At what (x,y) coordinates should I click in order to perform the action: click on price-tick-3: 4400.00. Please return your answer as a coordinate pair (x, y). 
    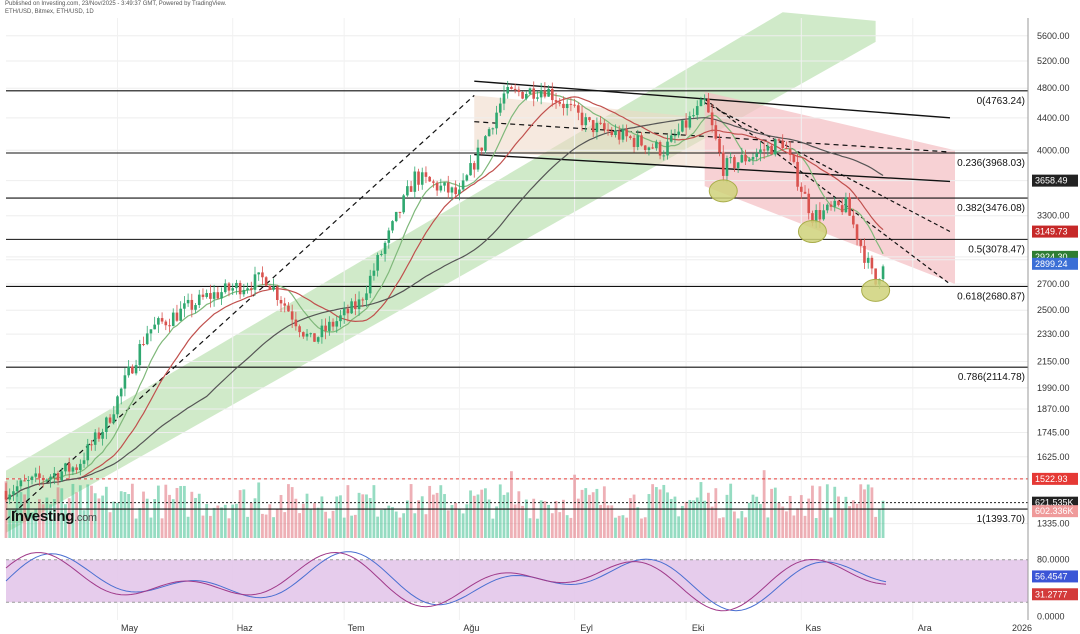
    Looking at the image, I should click on (1053, 118).